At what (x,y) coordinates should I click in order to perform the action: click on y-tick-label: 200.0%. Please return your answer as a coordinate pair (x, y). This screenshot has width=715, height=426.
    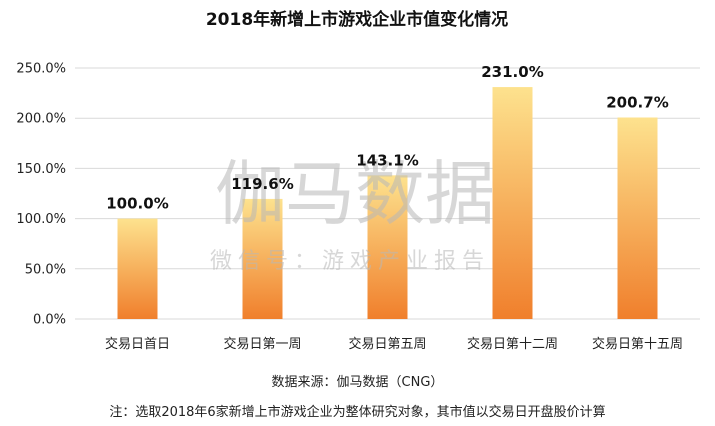
    Looking at the image, I should click on (41, 119).